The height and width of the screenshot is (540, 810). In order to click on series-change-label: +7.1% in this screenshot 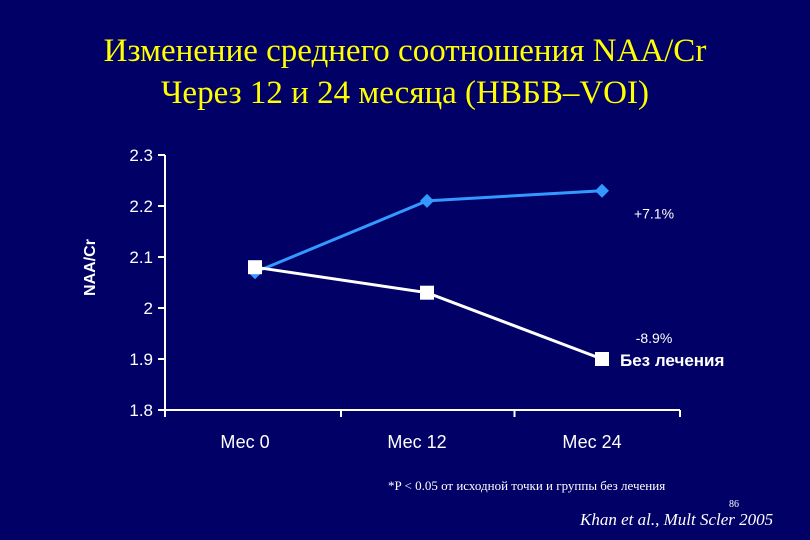, I will do `click(654, 214)`.